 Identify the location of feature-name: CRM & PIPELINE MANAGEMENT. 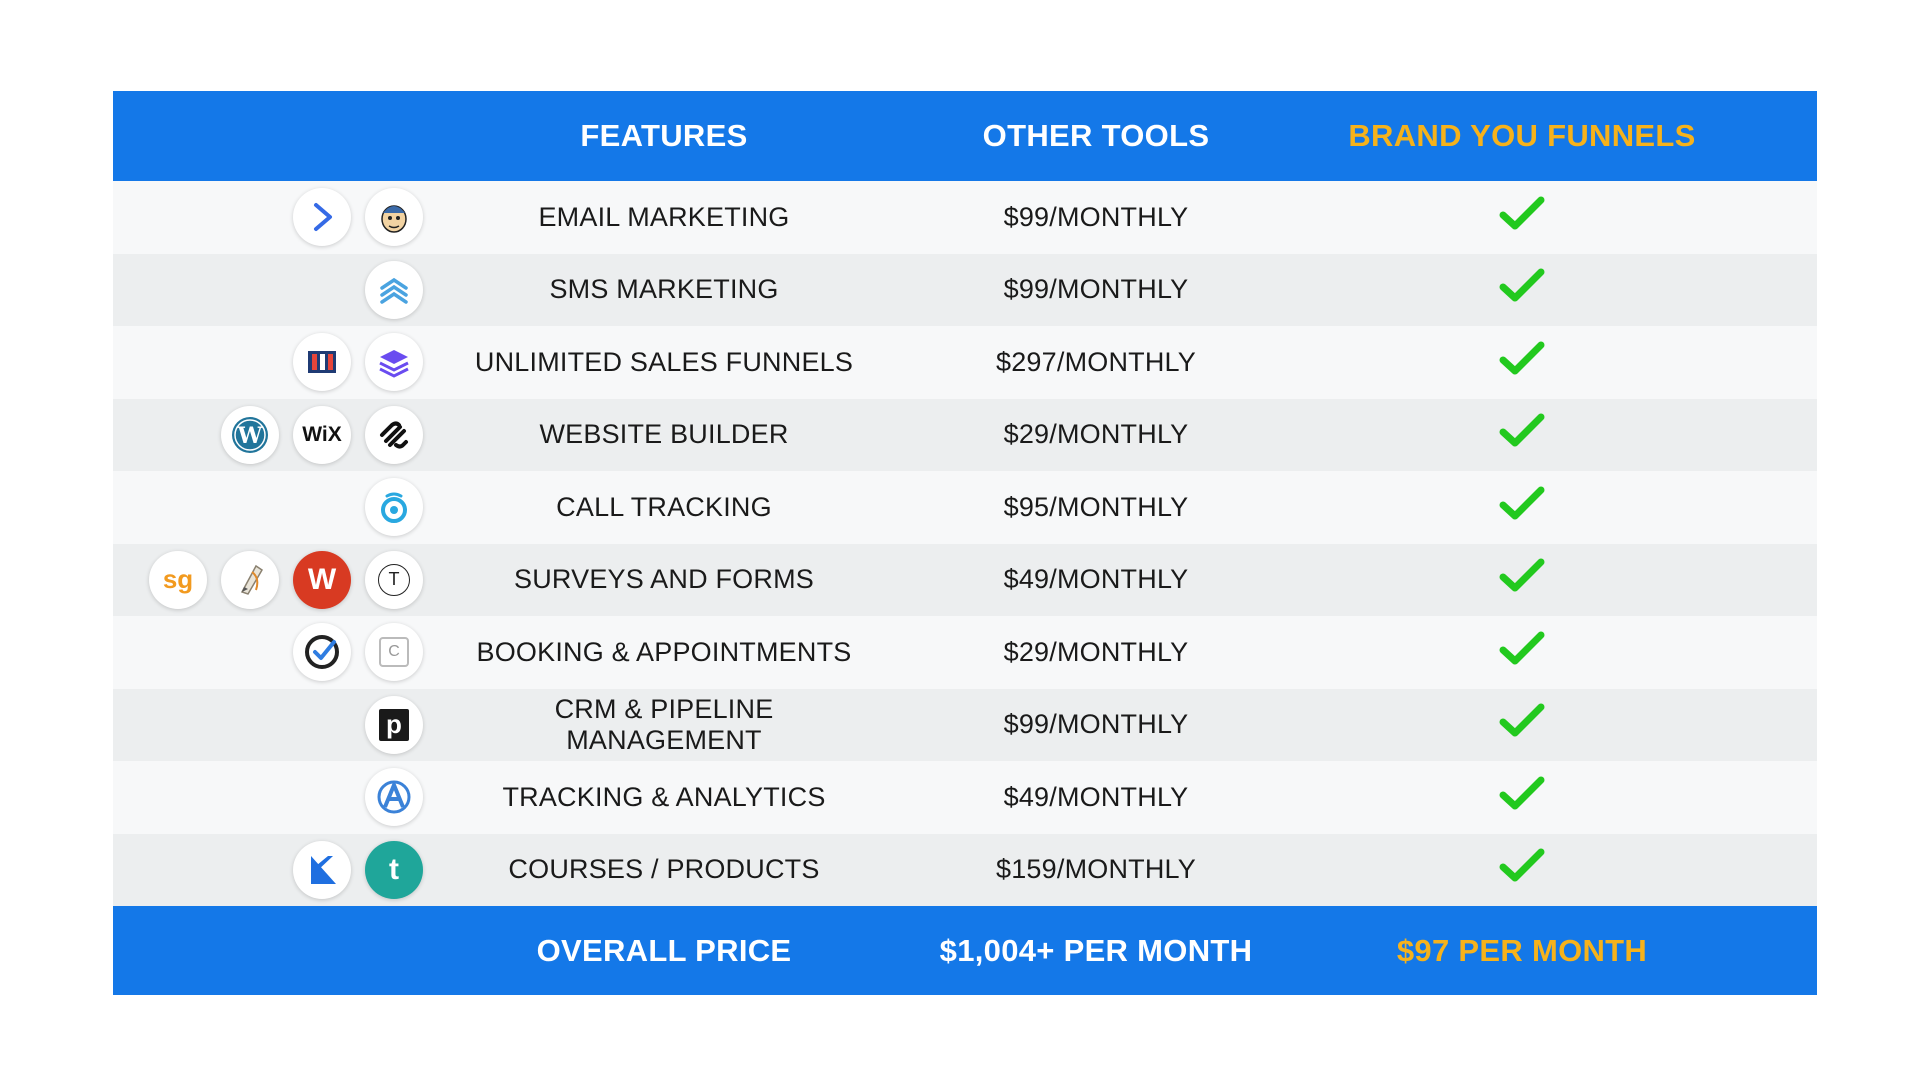
(664, 724).